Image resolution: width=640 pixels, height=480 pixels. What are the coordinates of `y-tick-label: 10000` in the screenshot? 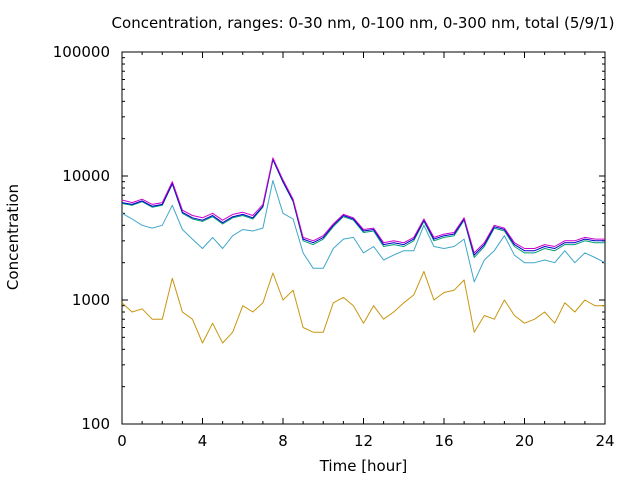 It's located at (86, 176).